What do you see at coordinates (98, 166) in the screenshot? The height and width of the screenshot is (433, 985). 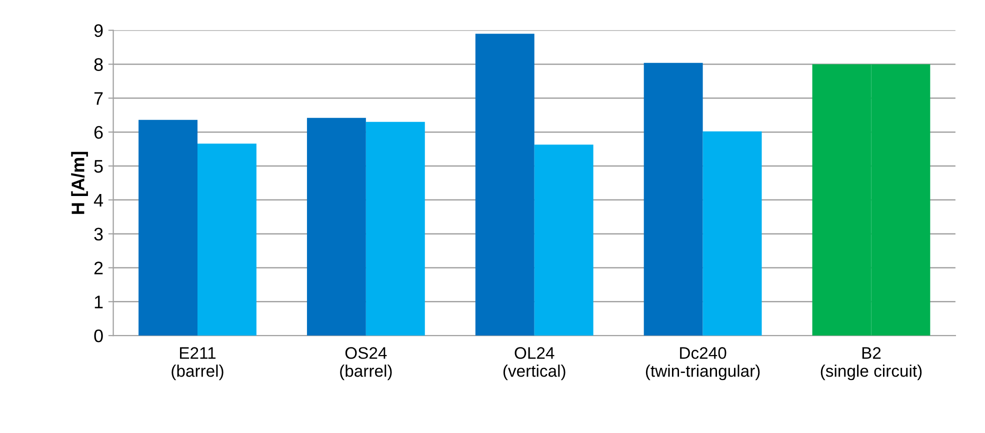 I see `y-tick-label: 5` at bounding box center [98, 166].